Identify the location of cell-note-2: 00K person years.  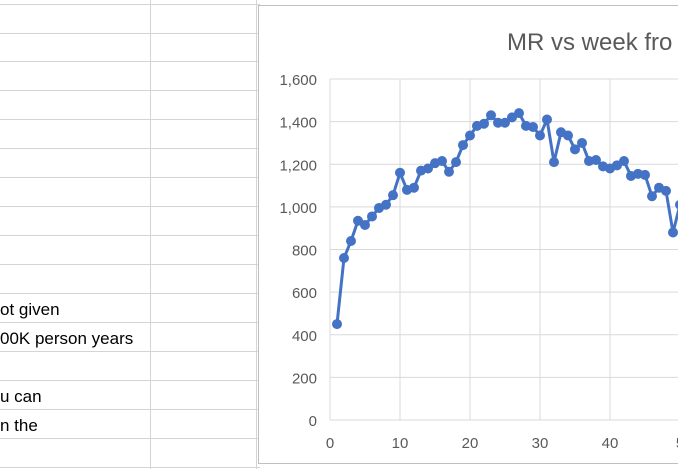
(67, 338).